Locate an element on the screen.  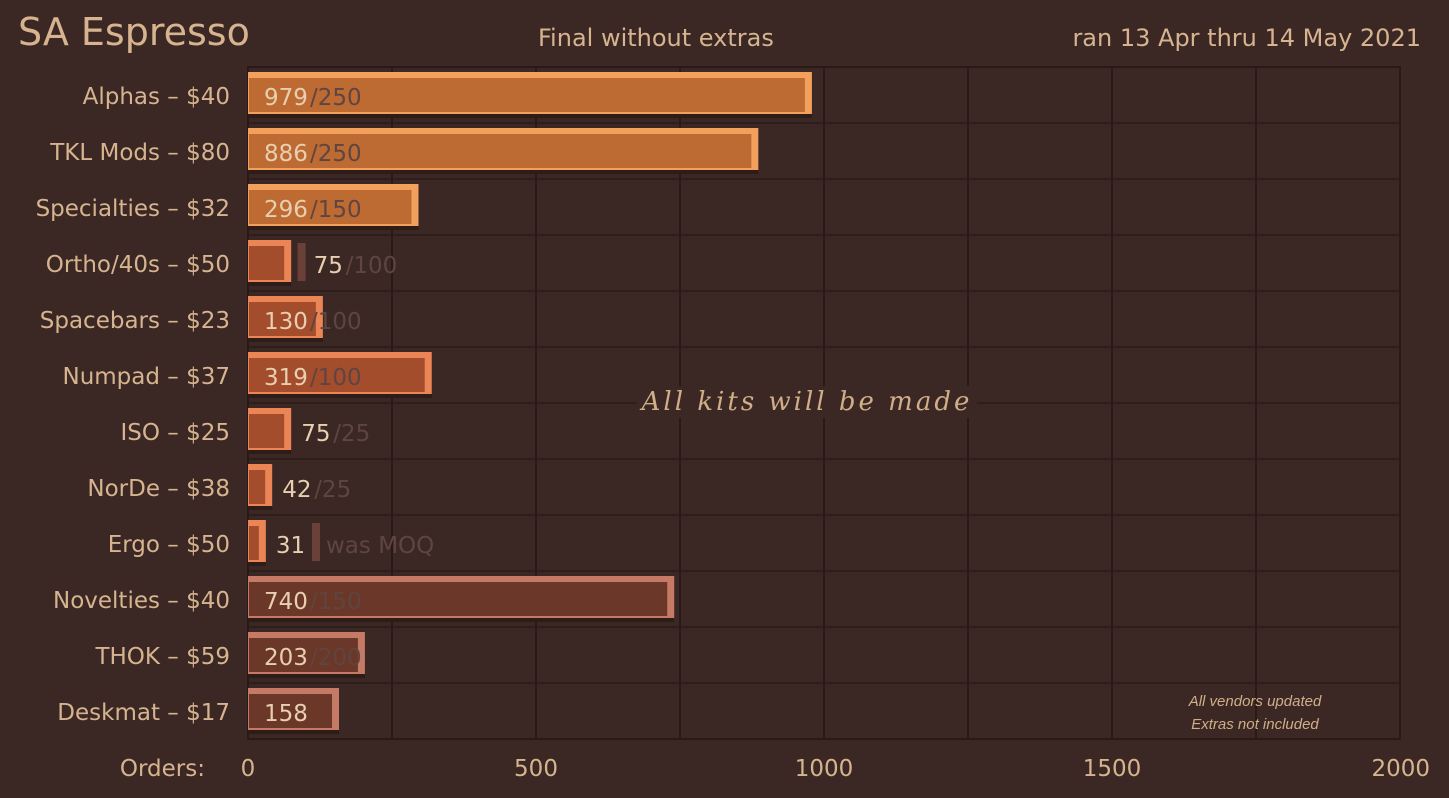
footnote: All vendors updated Extras not included is located at coordinates (1255, 713).